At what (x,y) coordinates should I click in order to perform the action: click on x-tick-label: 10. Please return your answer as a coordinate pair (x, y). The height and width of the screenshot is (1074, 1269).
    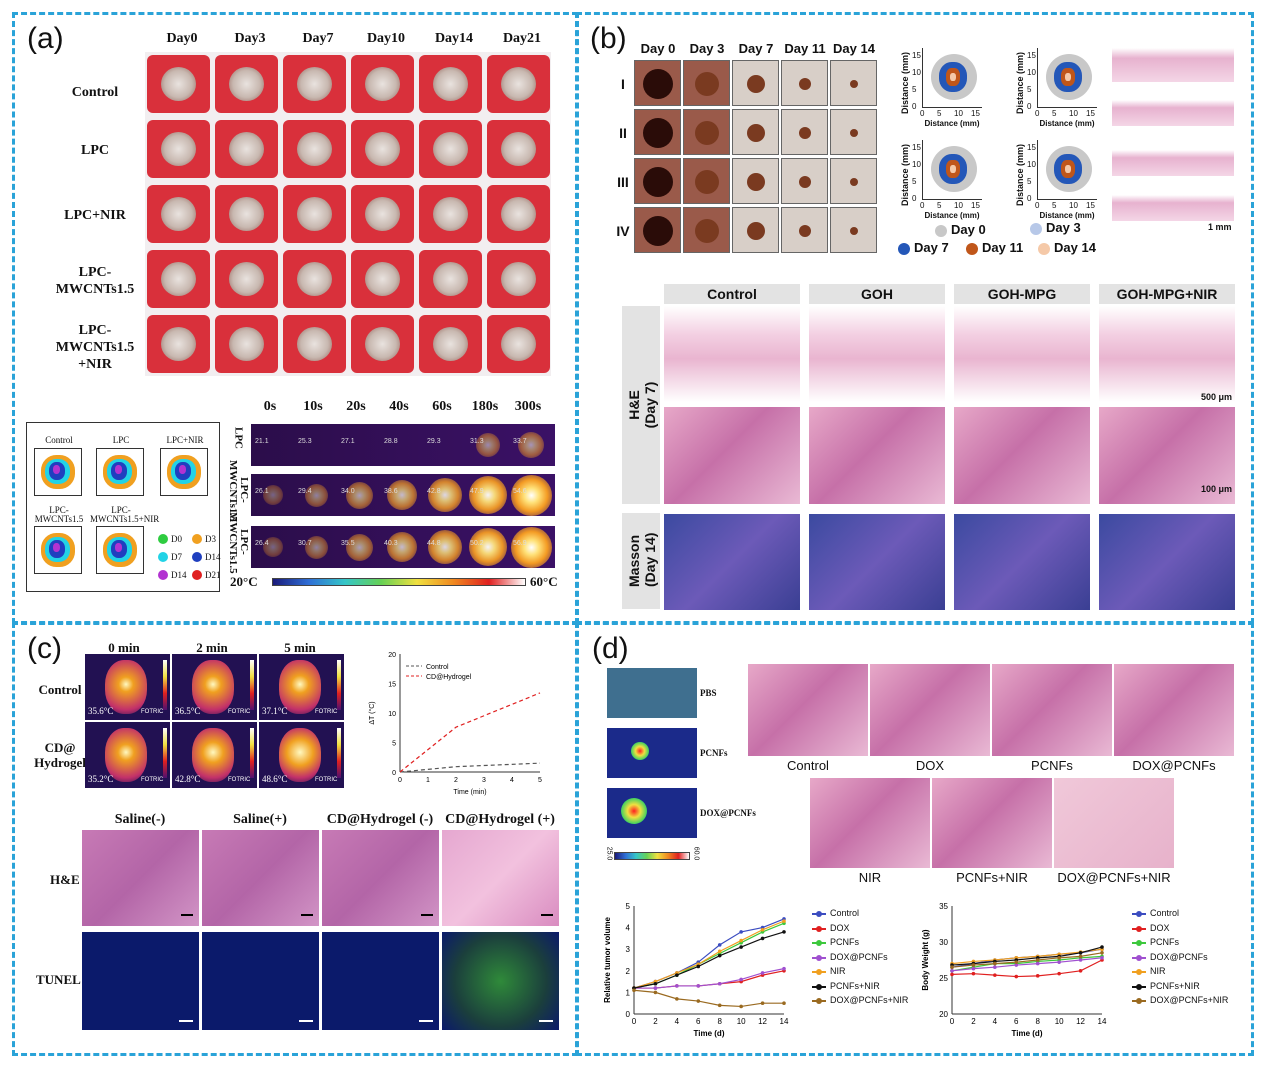
    Looking at the image, I should click on (741, 1021).